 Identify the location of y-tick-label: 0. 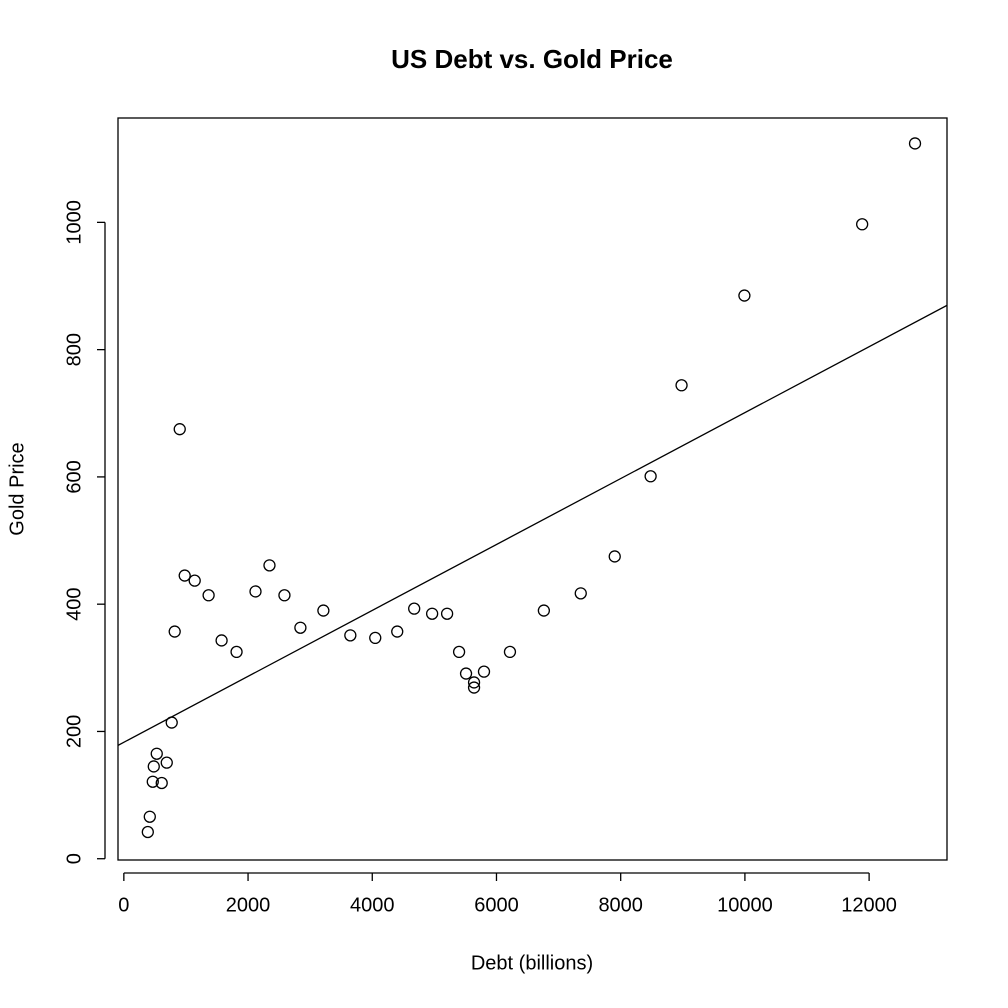
(74, 858).